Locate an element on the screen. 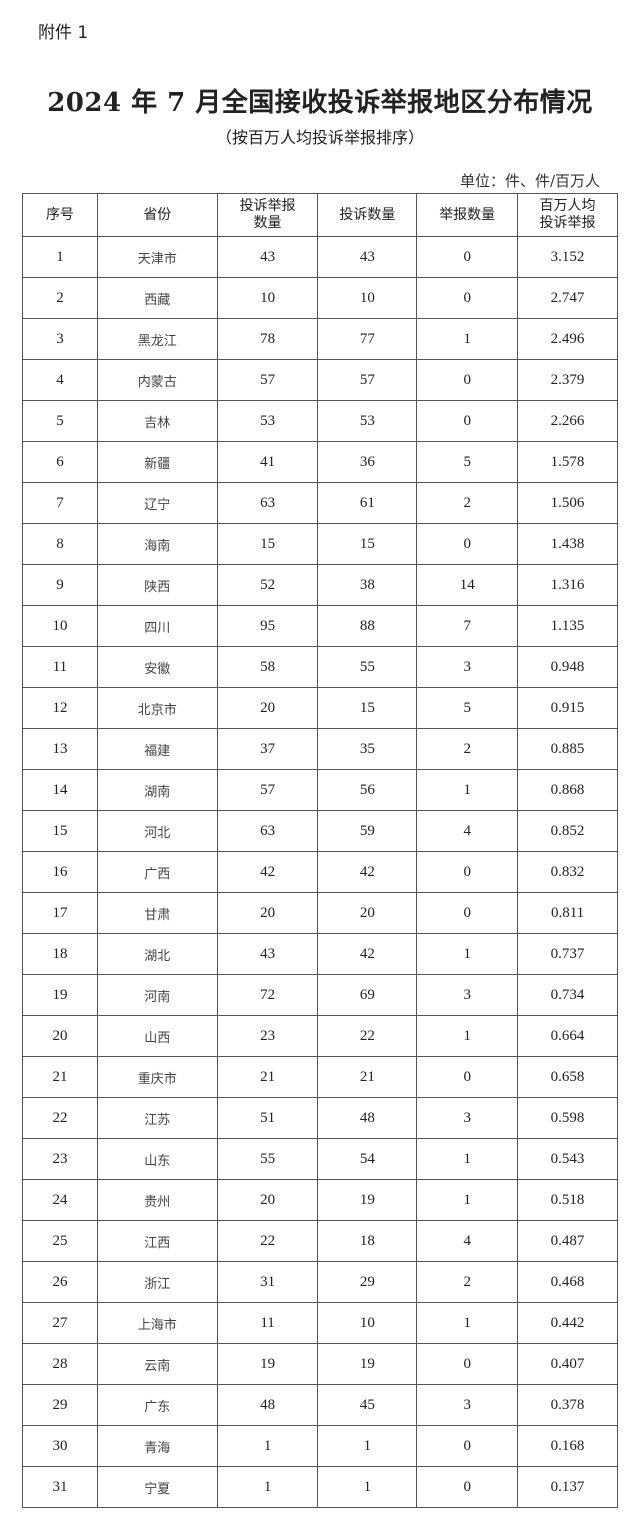  cell-per-million: 0.137 is located at coordinates (567, 1487).